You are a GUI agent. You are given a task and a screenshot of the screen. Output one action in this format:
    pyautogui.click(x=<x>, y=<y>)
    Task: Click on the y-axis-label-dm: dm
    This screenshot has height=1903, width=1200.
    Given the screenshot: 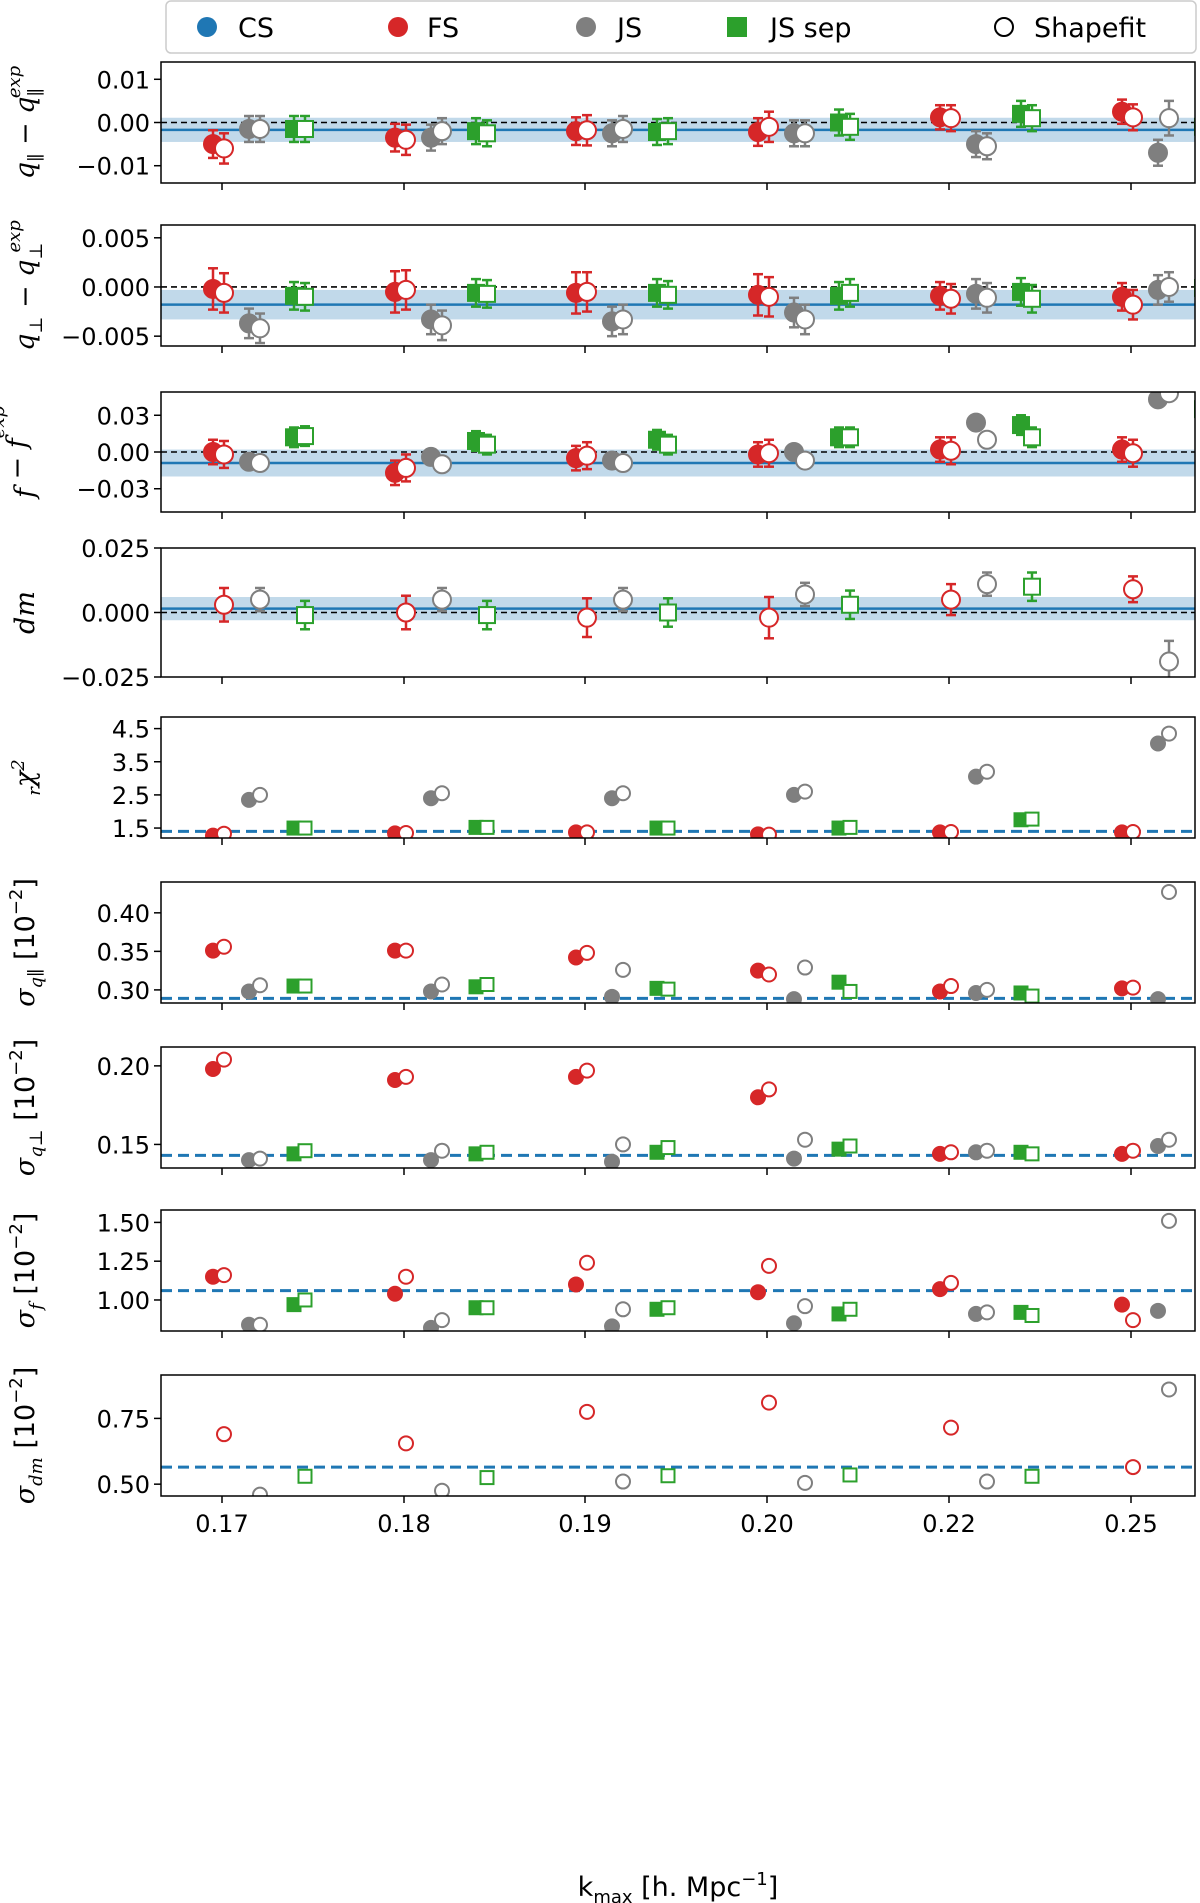 What is the action you would take?
    pyautogui.click(x=25, y=612)
    